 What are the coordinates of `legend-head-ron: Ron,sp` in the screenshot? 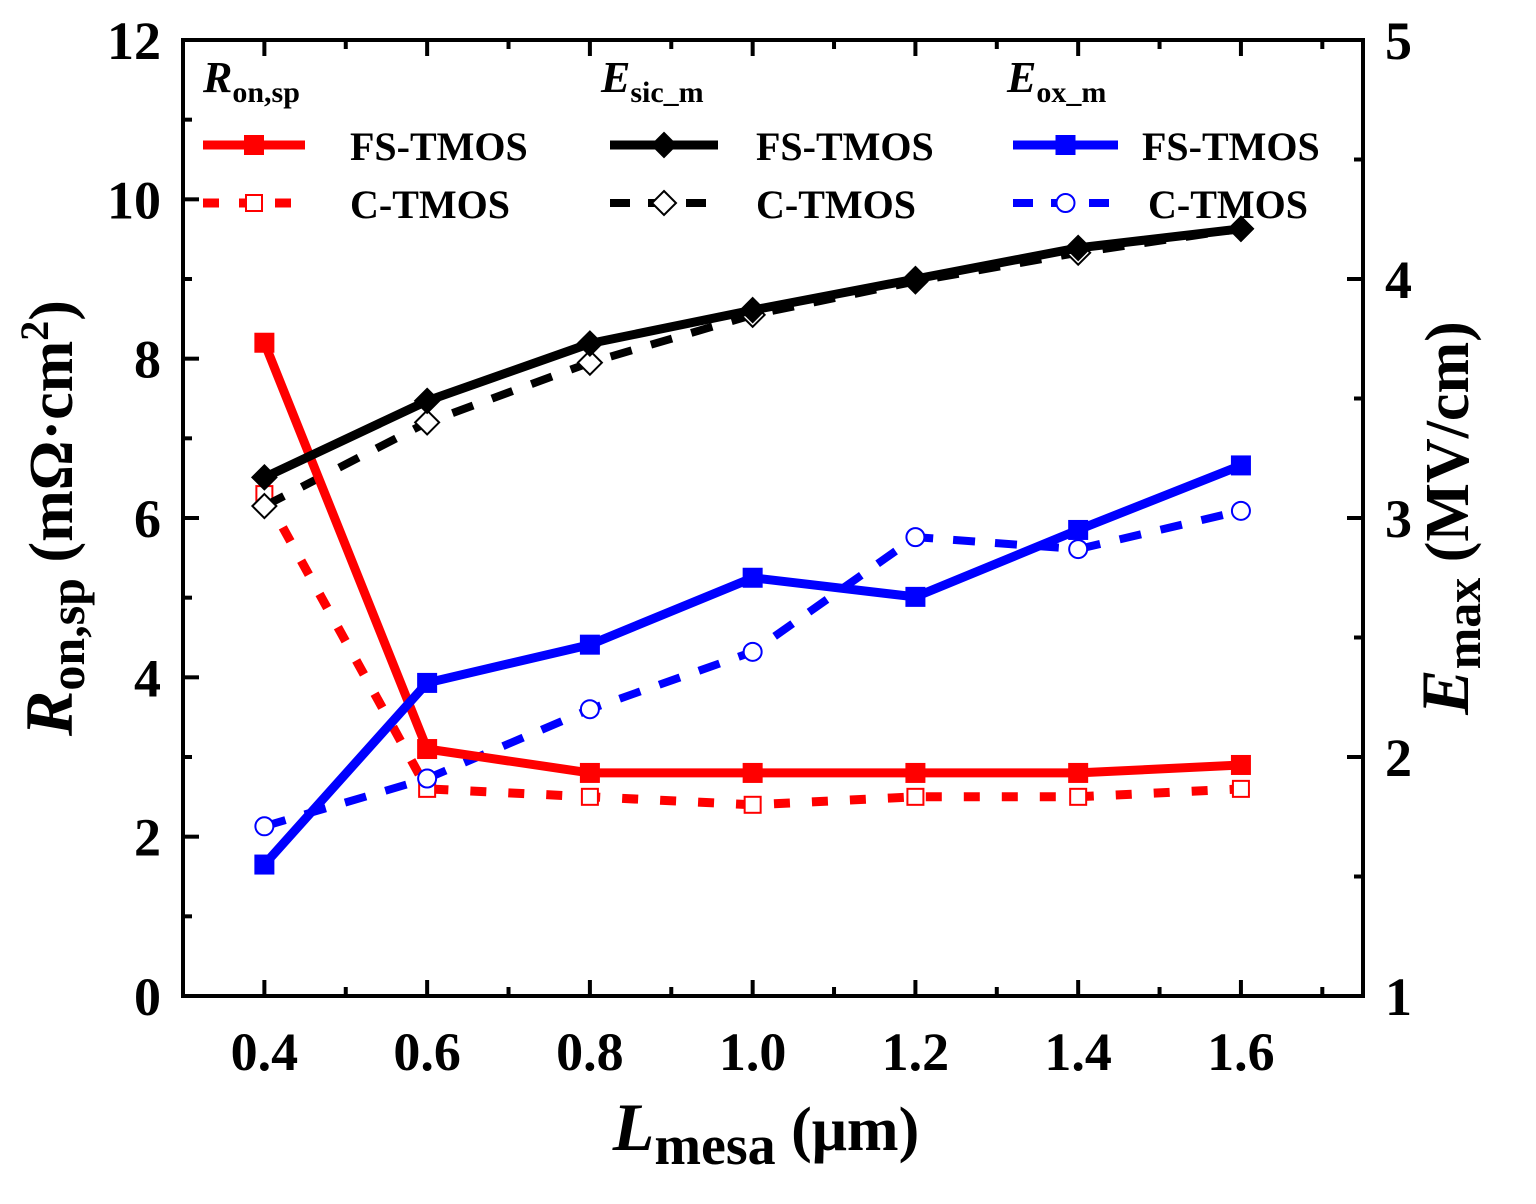 It's located at (251, 81).